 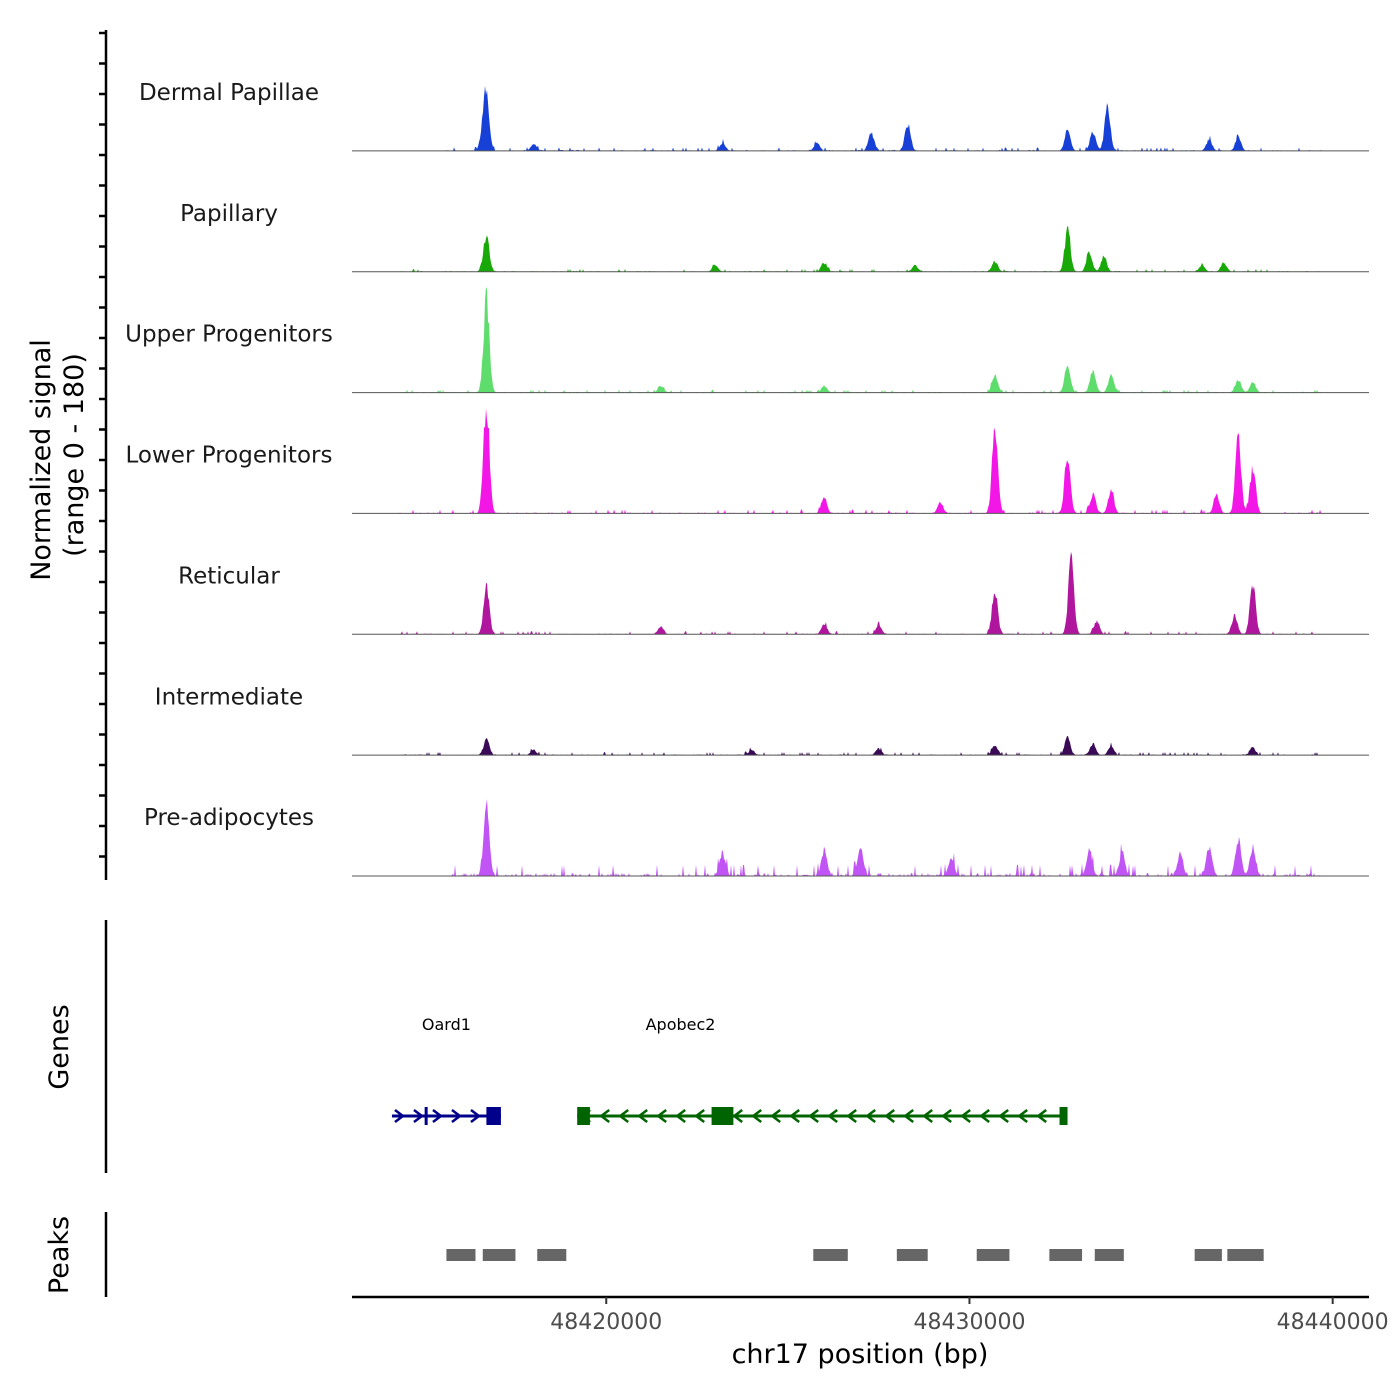 I want to click on track-label: Intermediate, so click(x=229, y=697).